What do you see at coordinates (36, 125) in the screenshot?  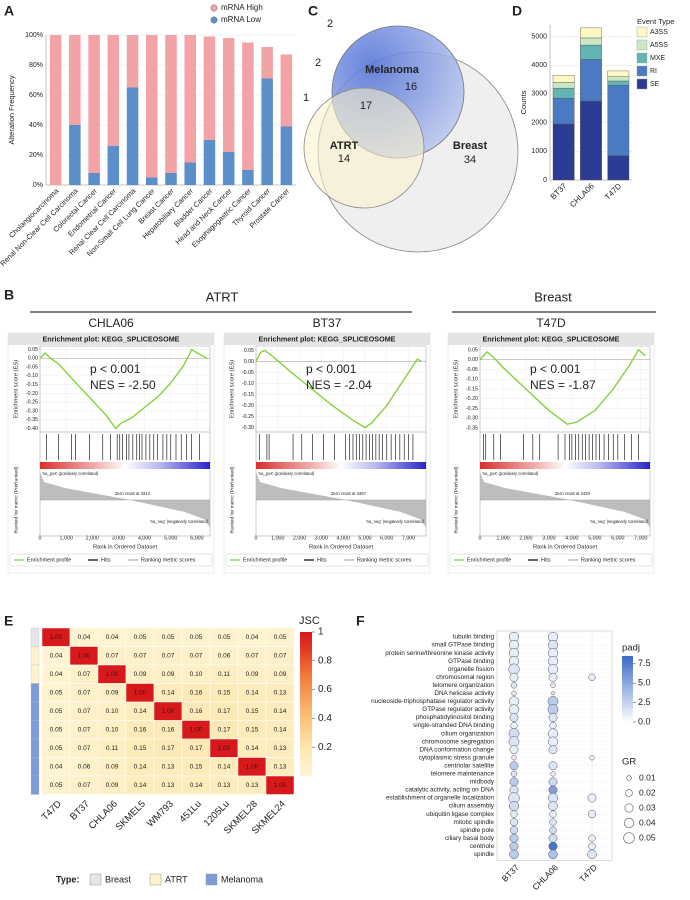 I see `y-tick-label: 40%` at bounding box center [36, 125].